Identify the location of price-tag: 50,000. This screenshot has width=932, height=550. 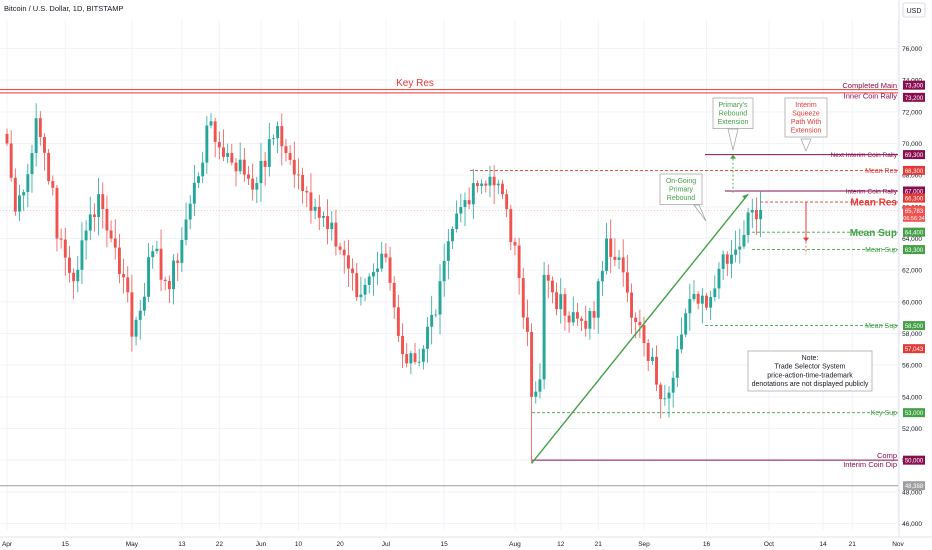
(914, 460).